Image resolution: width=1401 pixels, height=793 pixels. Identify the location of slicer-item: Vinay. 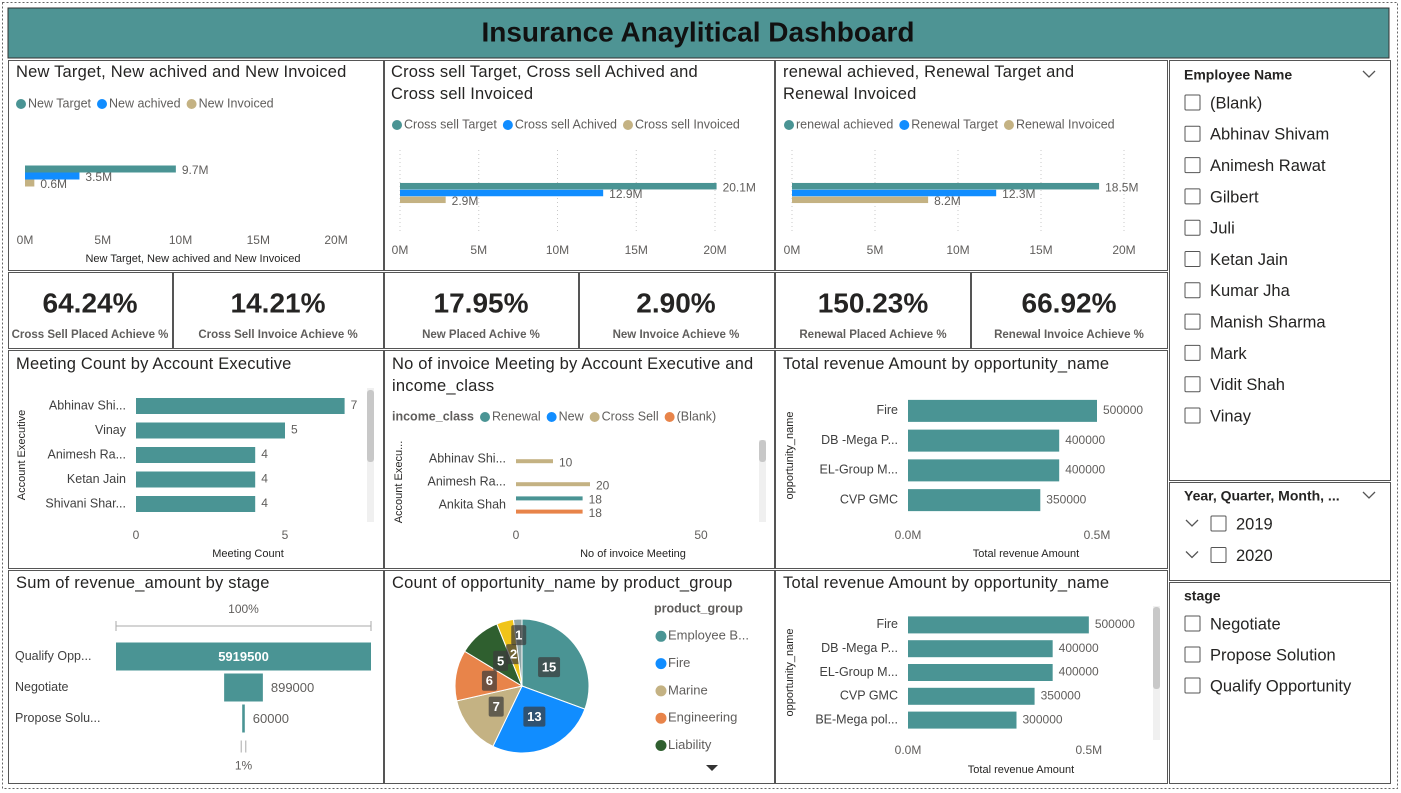
(1231, 416).